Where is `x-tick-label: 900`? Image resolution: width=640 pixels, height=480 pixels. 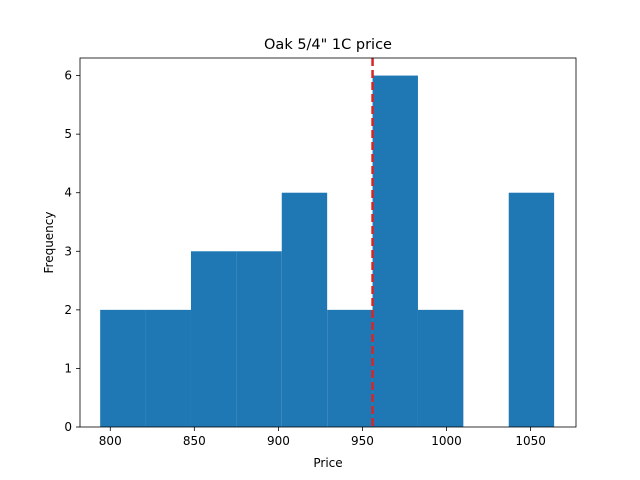
x-tick-label: 900 is located at coordinates (278, 441).